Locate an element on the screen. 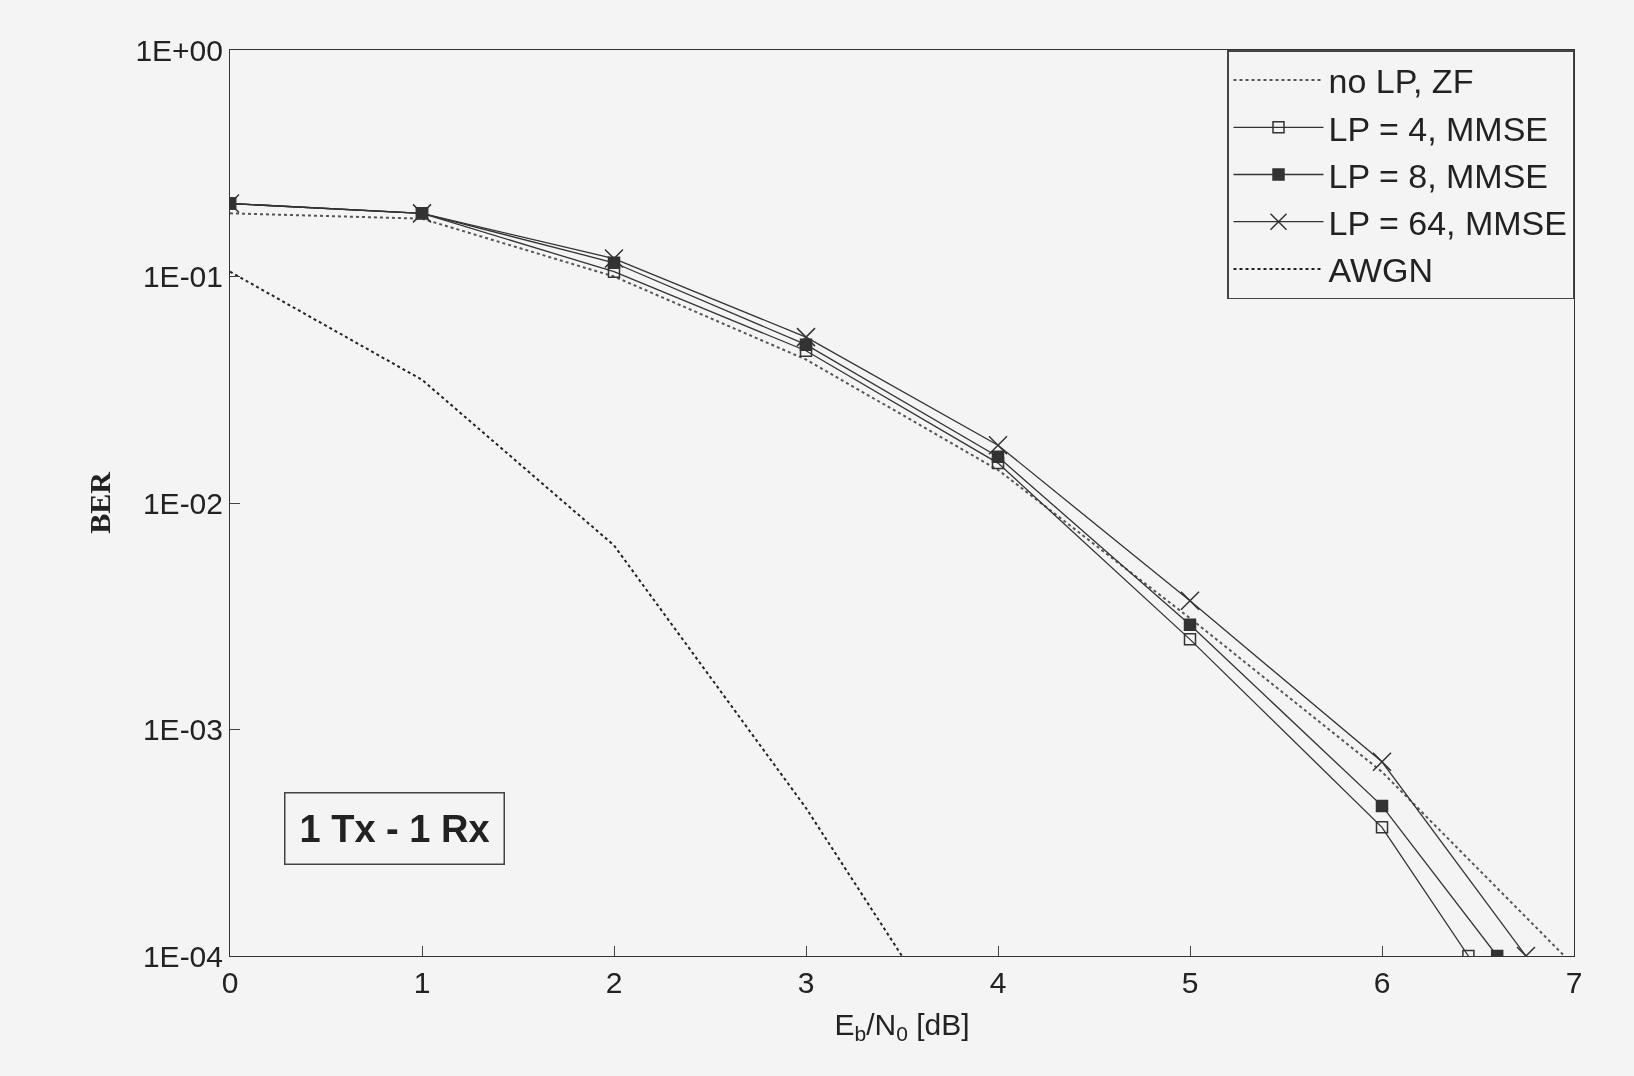 The width and height of the screenshot is (1634, 1076). legend-label: AWGN is located at coordinates (1381, 270).